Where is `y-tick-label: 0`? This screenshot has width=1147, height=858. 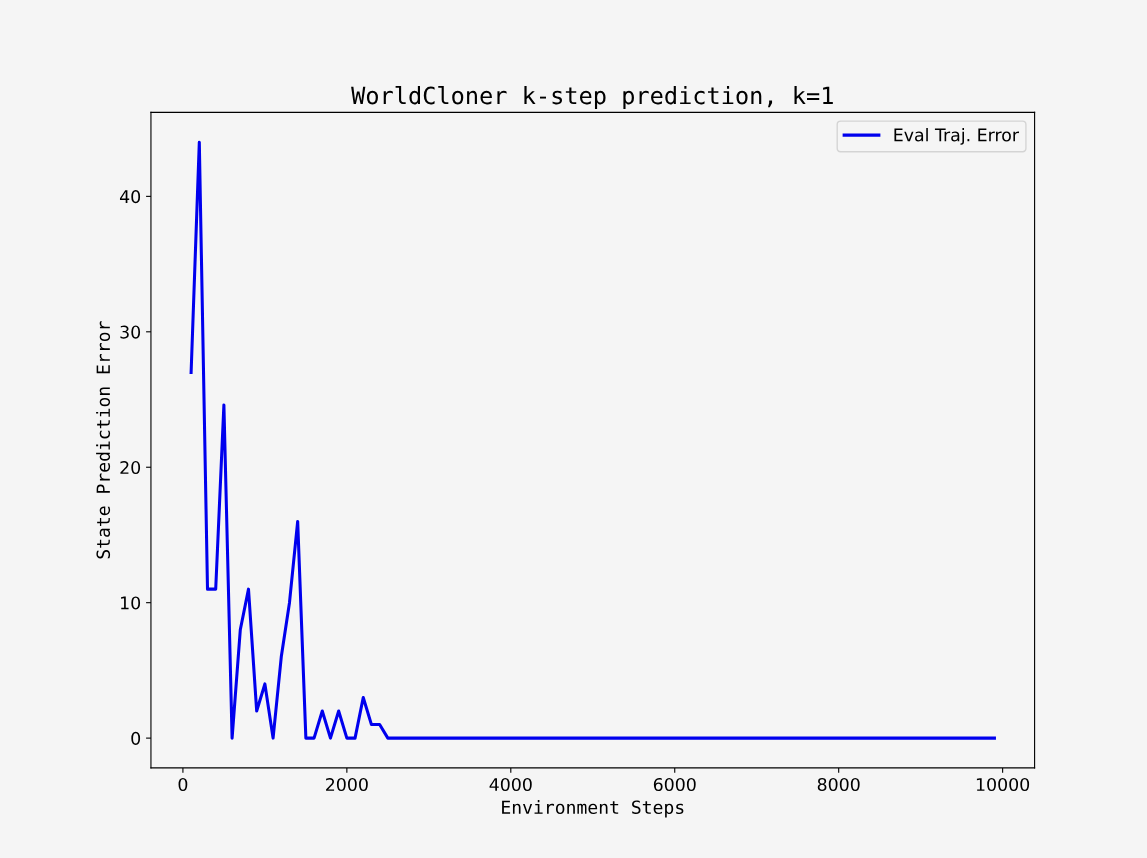
y-tick-label: 0 is located at coordinates (136, 738).